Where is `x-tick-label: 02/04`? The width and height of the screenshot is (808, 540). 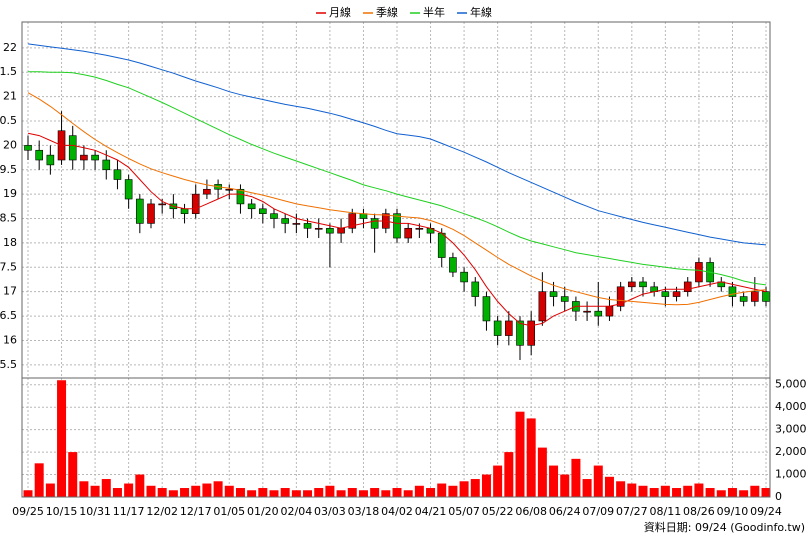
x-tick-label: 02/04 is located at coordinates (297, 511).